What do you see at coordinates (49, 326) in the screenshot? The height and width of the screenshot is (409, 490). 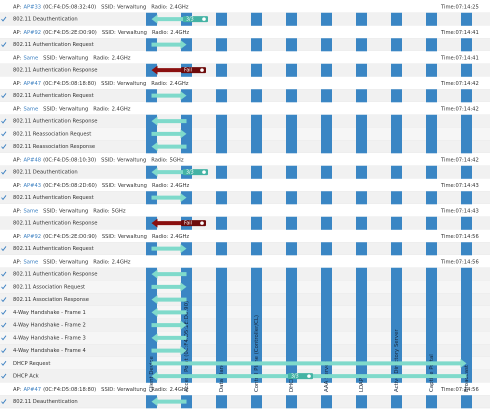 I see `message: 4-Way Handshake - Frame 2` at bounding box center [49, 326].